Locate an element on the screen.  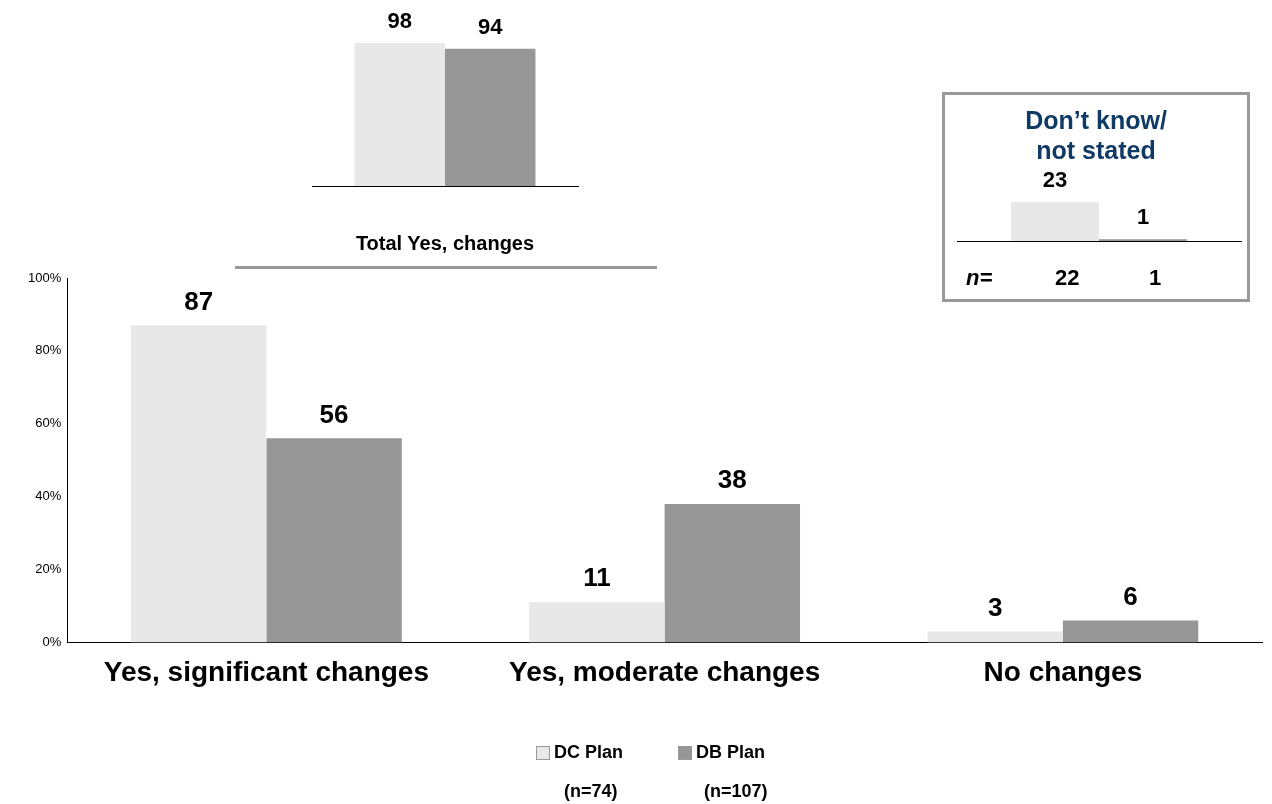
text: (n=74) is located at coordinates (591, 791).